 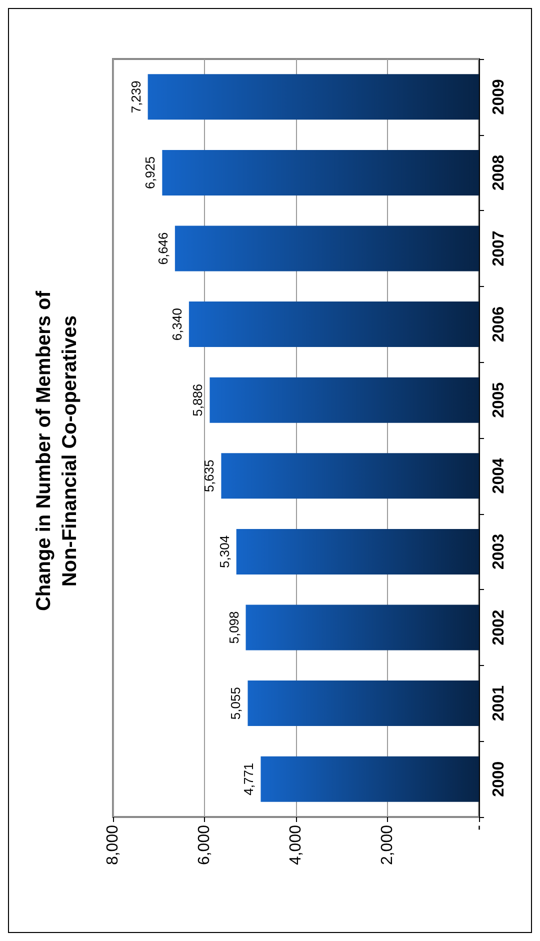 I want to click on y-tick-label: 2006, so click(x=499, y=324).